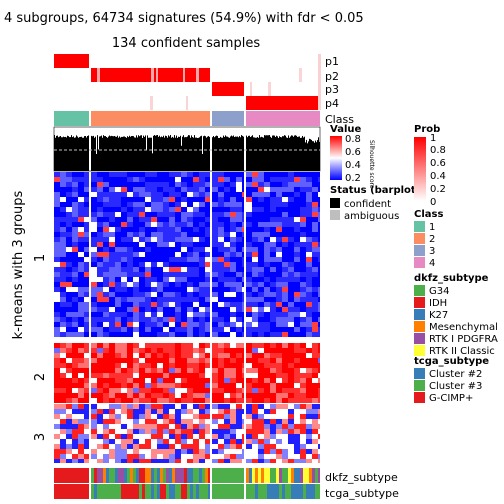  What do you see at coordinates (353, 139) in the screenshot?
I see `value-legend-tick: 0.8` at bounding box center [353, 139].